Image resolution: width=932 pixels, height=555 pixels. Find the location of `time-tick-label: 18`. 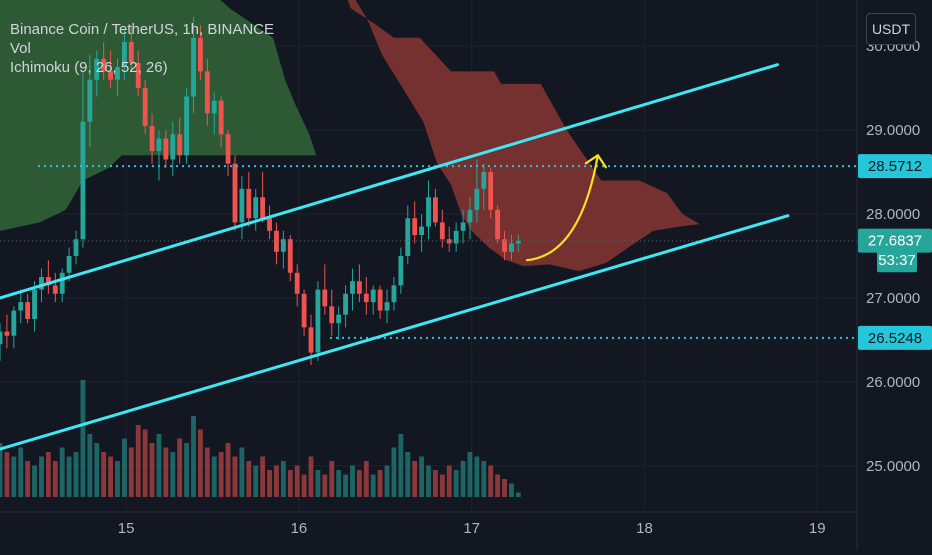

time-tick-label: 18 is located at coordinates (644, 528).